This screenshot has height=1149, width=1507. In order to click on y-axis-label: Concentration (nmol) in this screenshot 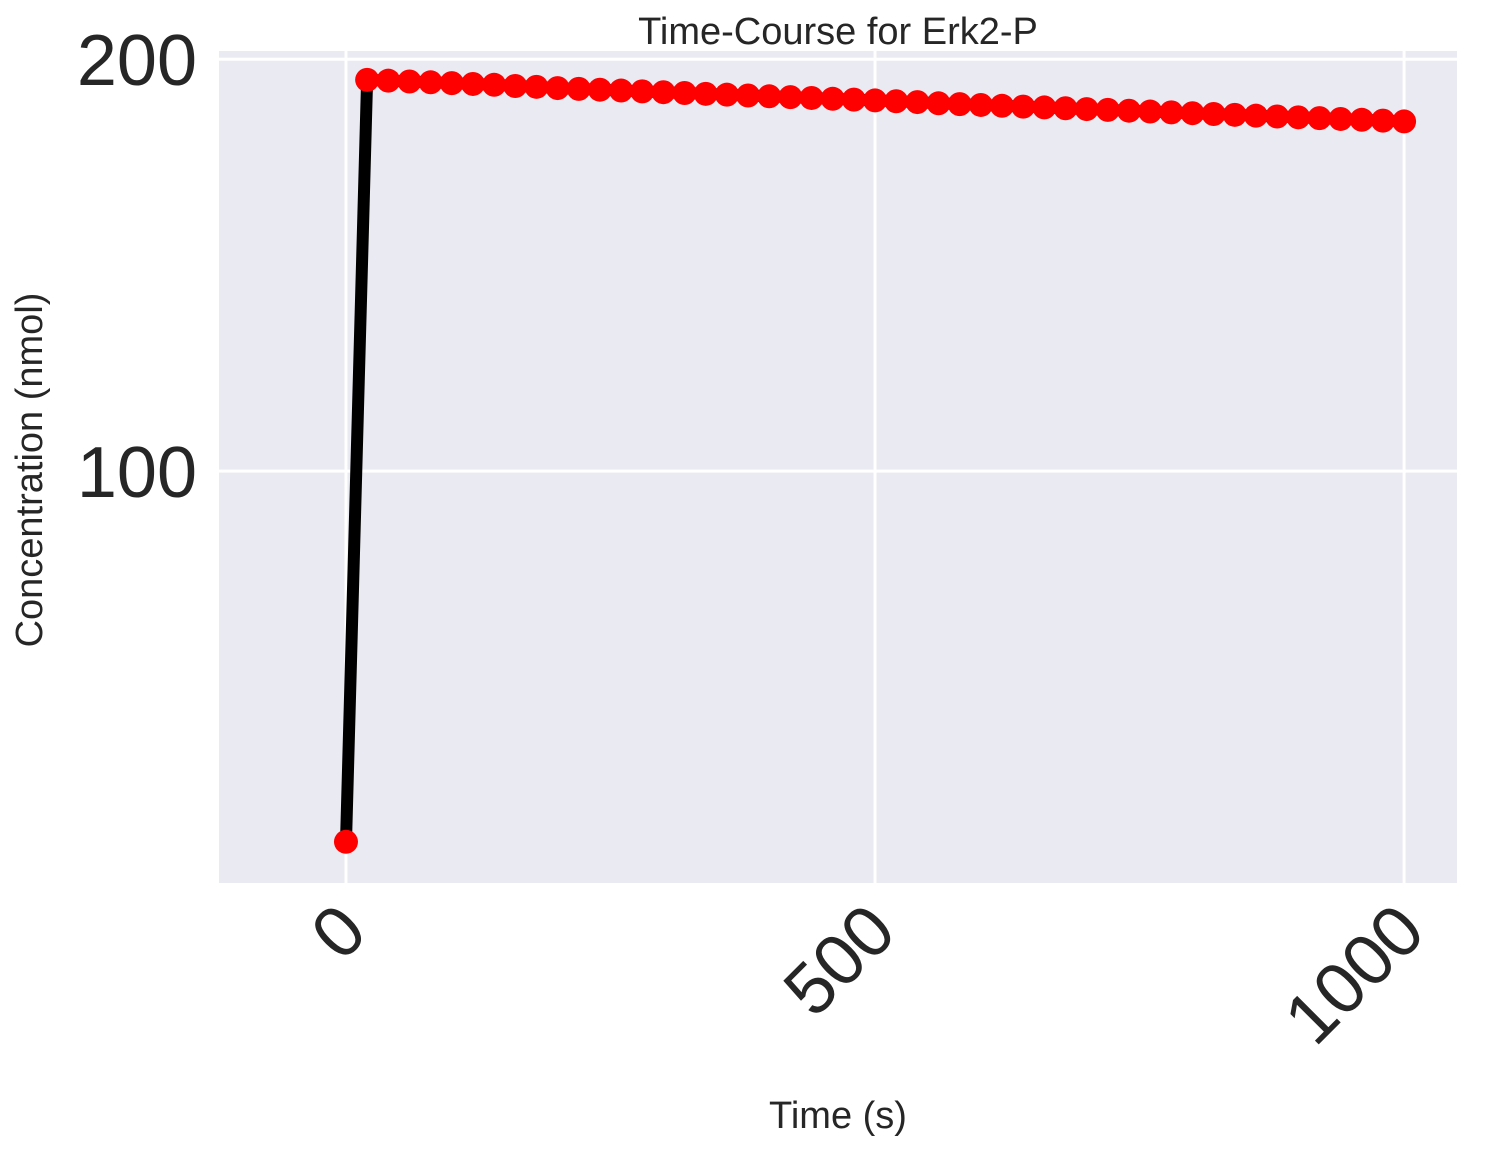, I will do `click(30, 470)`.